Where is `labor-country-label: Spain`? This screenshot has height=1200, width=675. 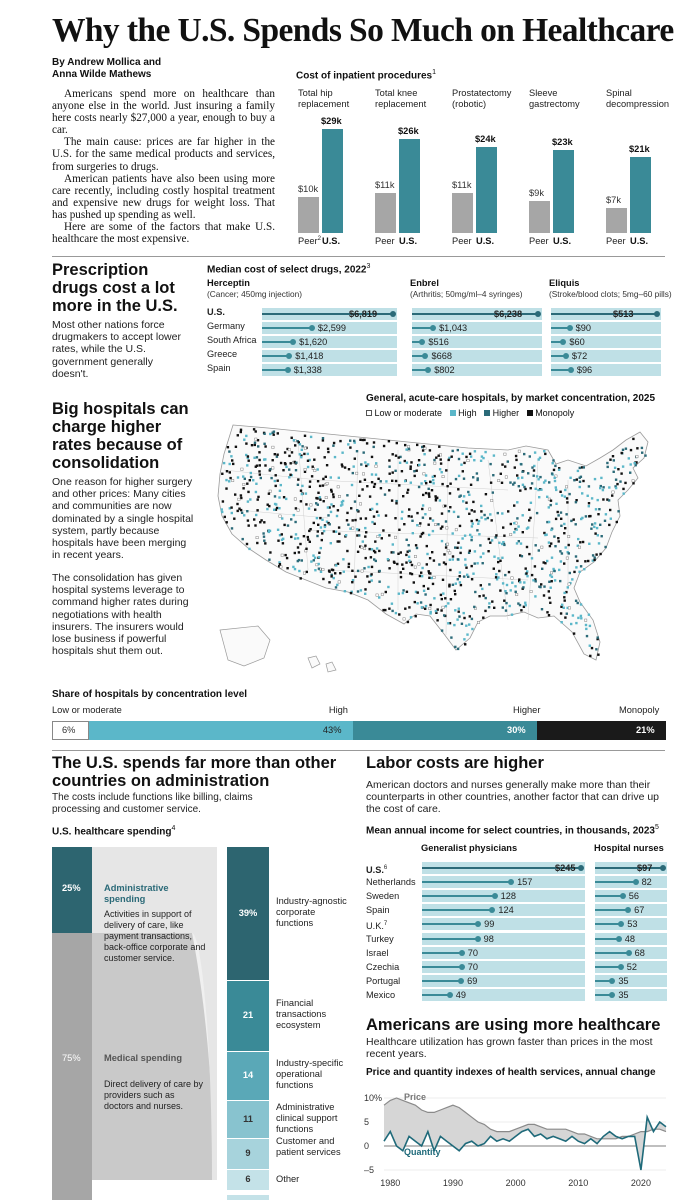
labor-country-label: Spain is located at coordinates (378, 910).